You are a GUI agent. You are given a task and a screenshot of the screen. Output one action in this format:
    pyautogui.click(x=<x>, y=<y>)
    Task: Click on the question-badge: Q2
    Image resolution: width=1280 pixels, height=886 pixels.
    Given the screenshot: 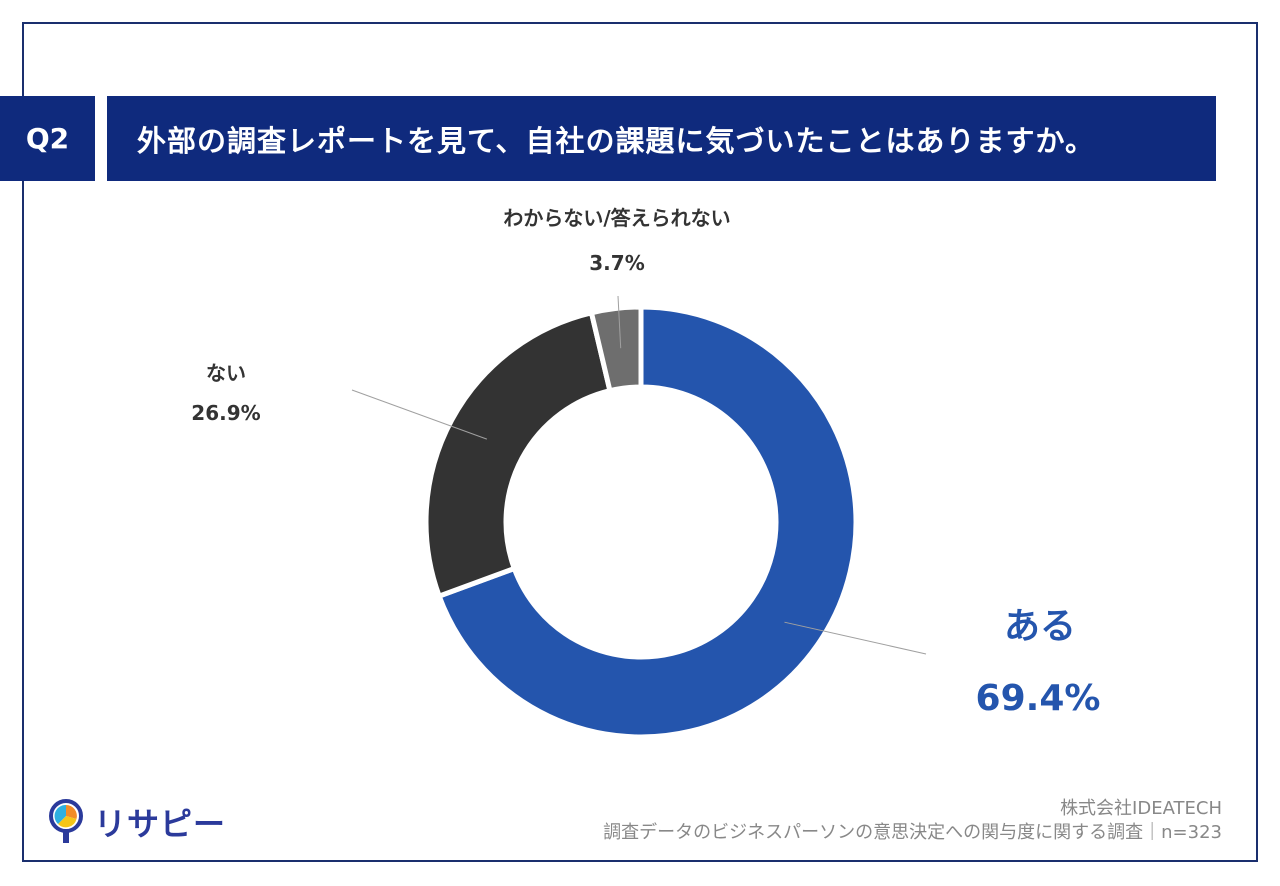 What is the action you would take?
    pyautogui.click(x=47, y=138)
    